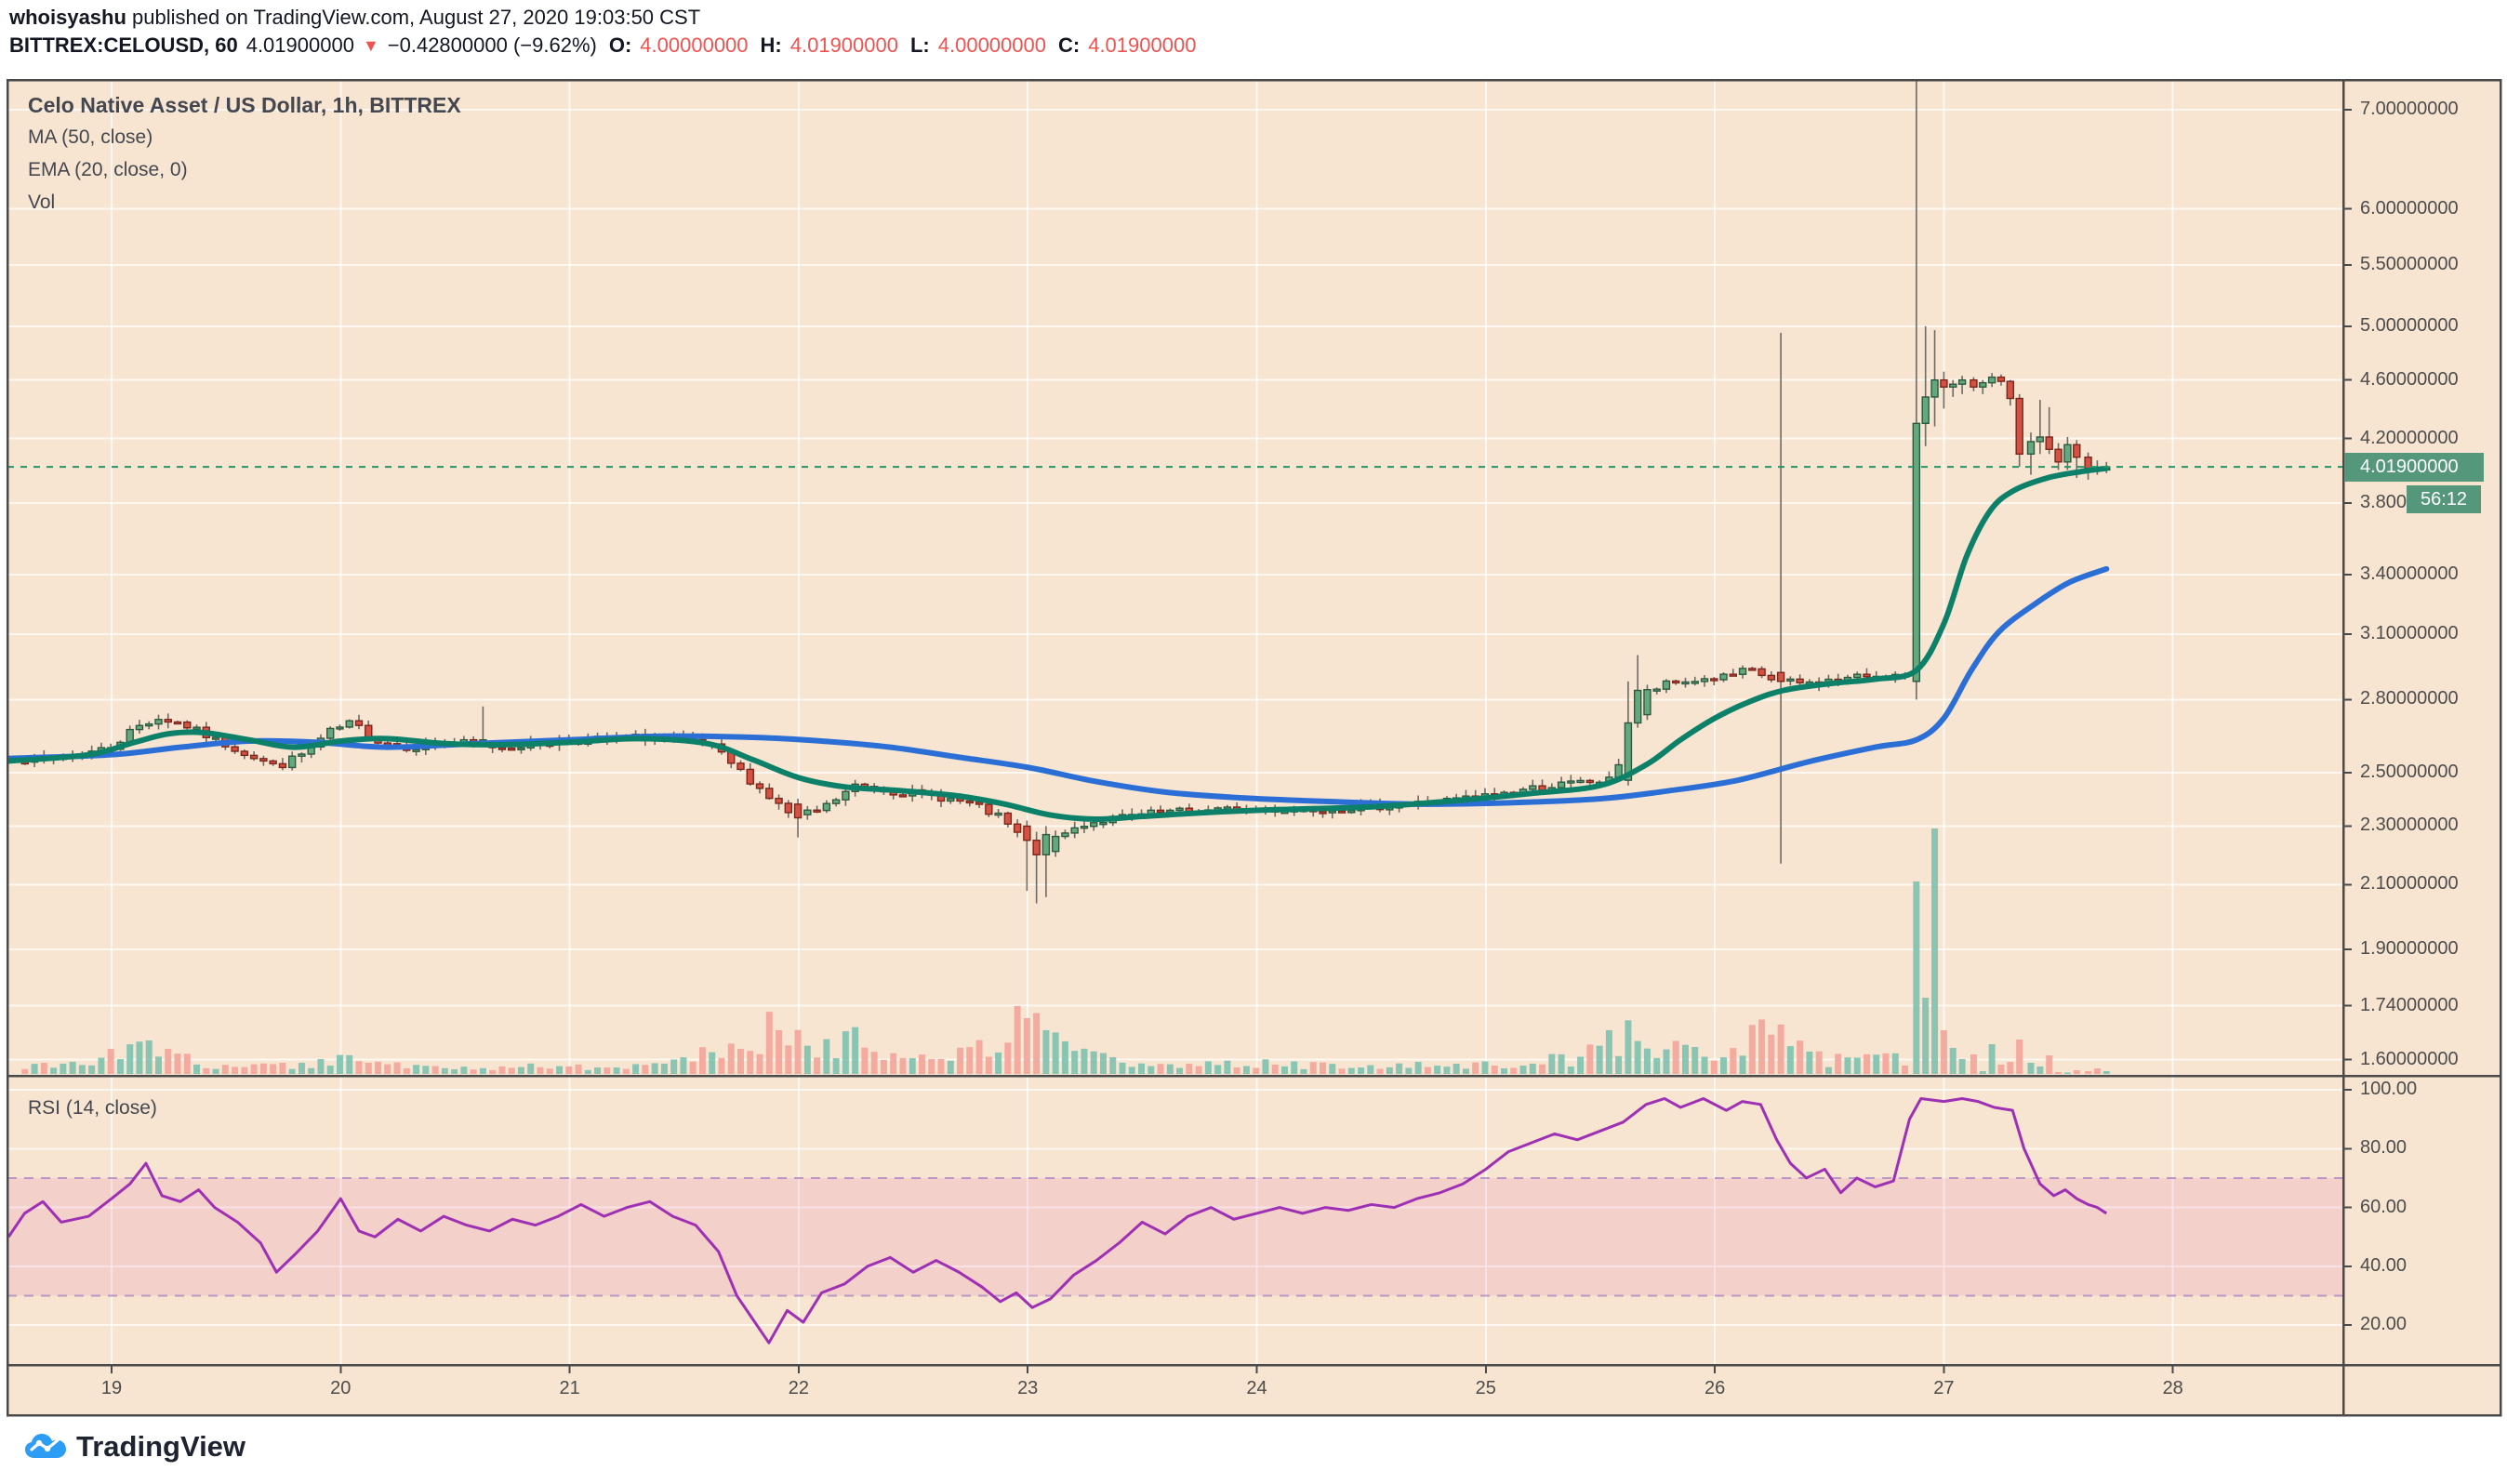  Describe the element at coordinates (1175, 1236) in the screenshot. I see `rsi-band` at that location.